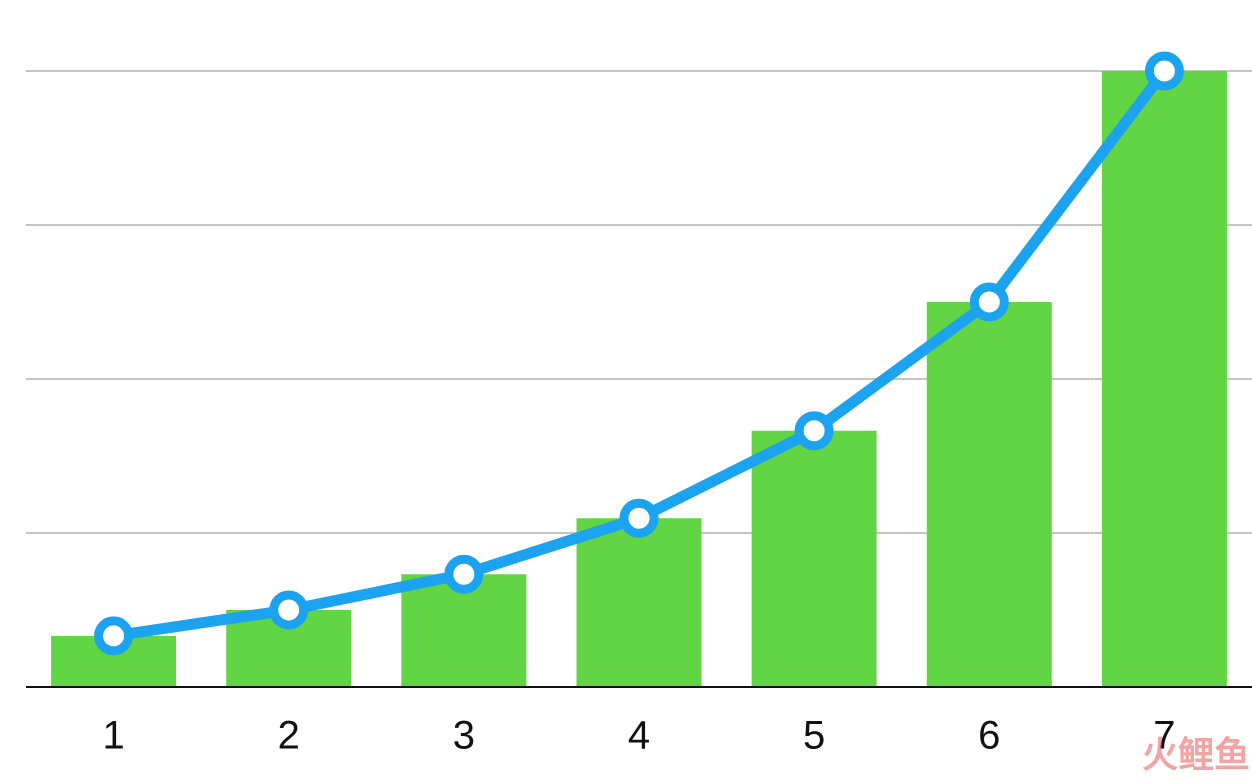  I want to click on x-tick-label: 2, so click(289, 736).